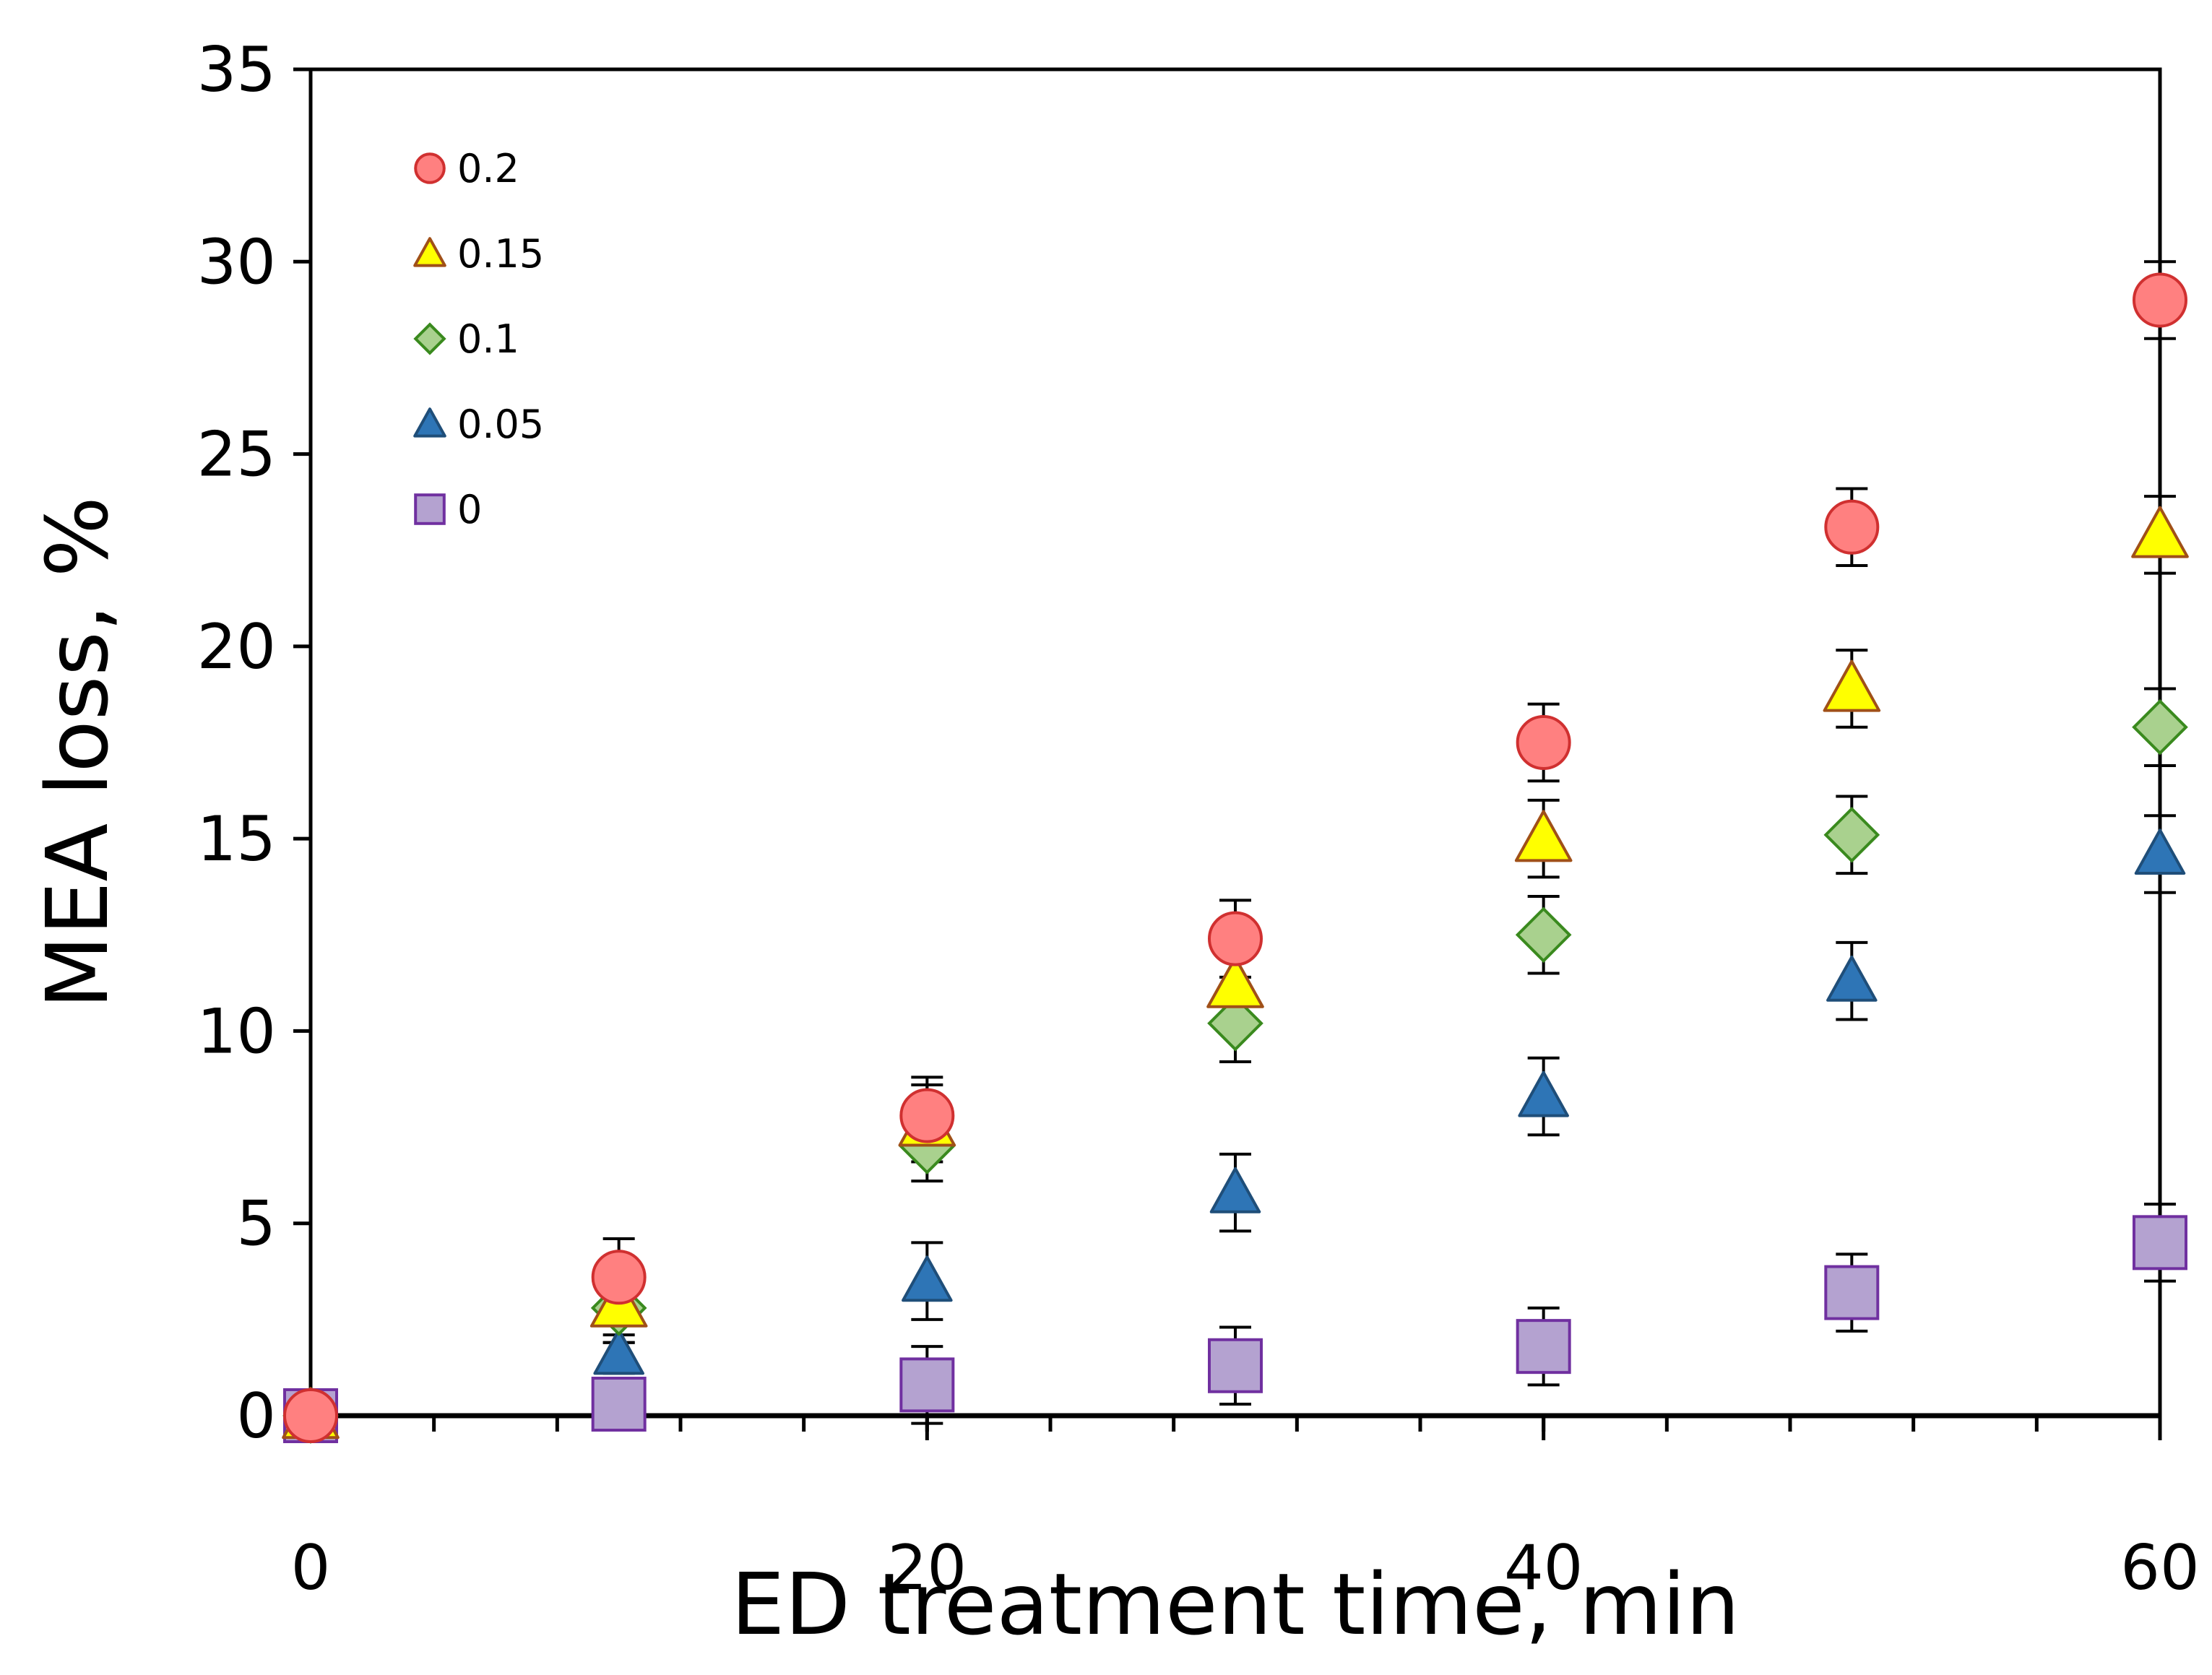 The width and height of the screenshot is (2212, 1675). Describe the element at coordinates (500, 425) in the screenshot. I see `legend-label: 0.05` at that location.